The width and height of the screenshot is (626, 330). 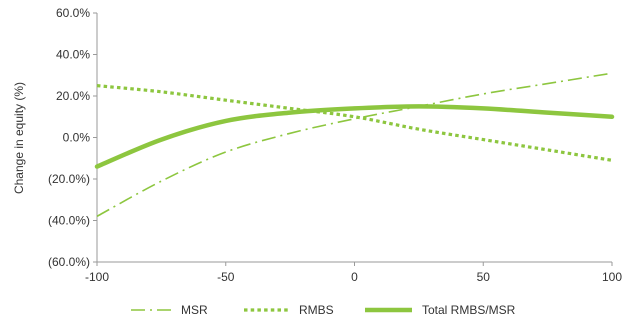 I want to click on legend-label-rmbs: RMBS, so click(x=316, y=310).